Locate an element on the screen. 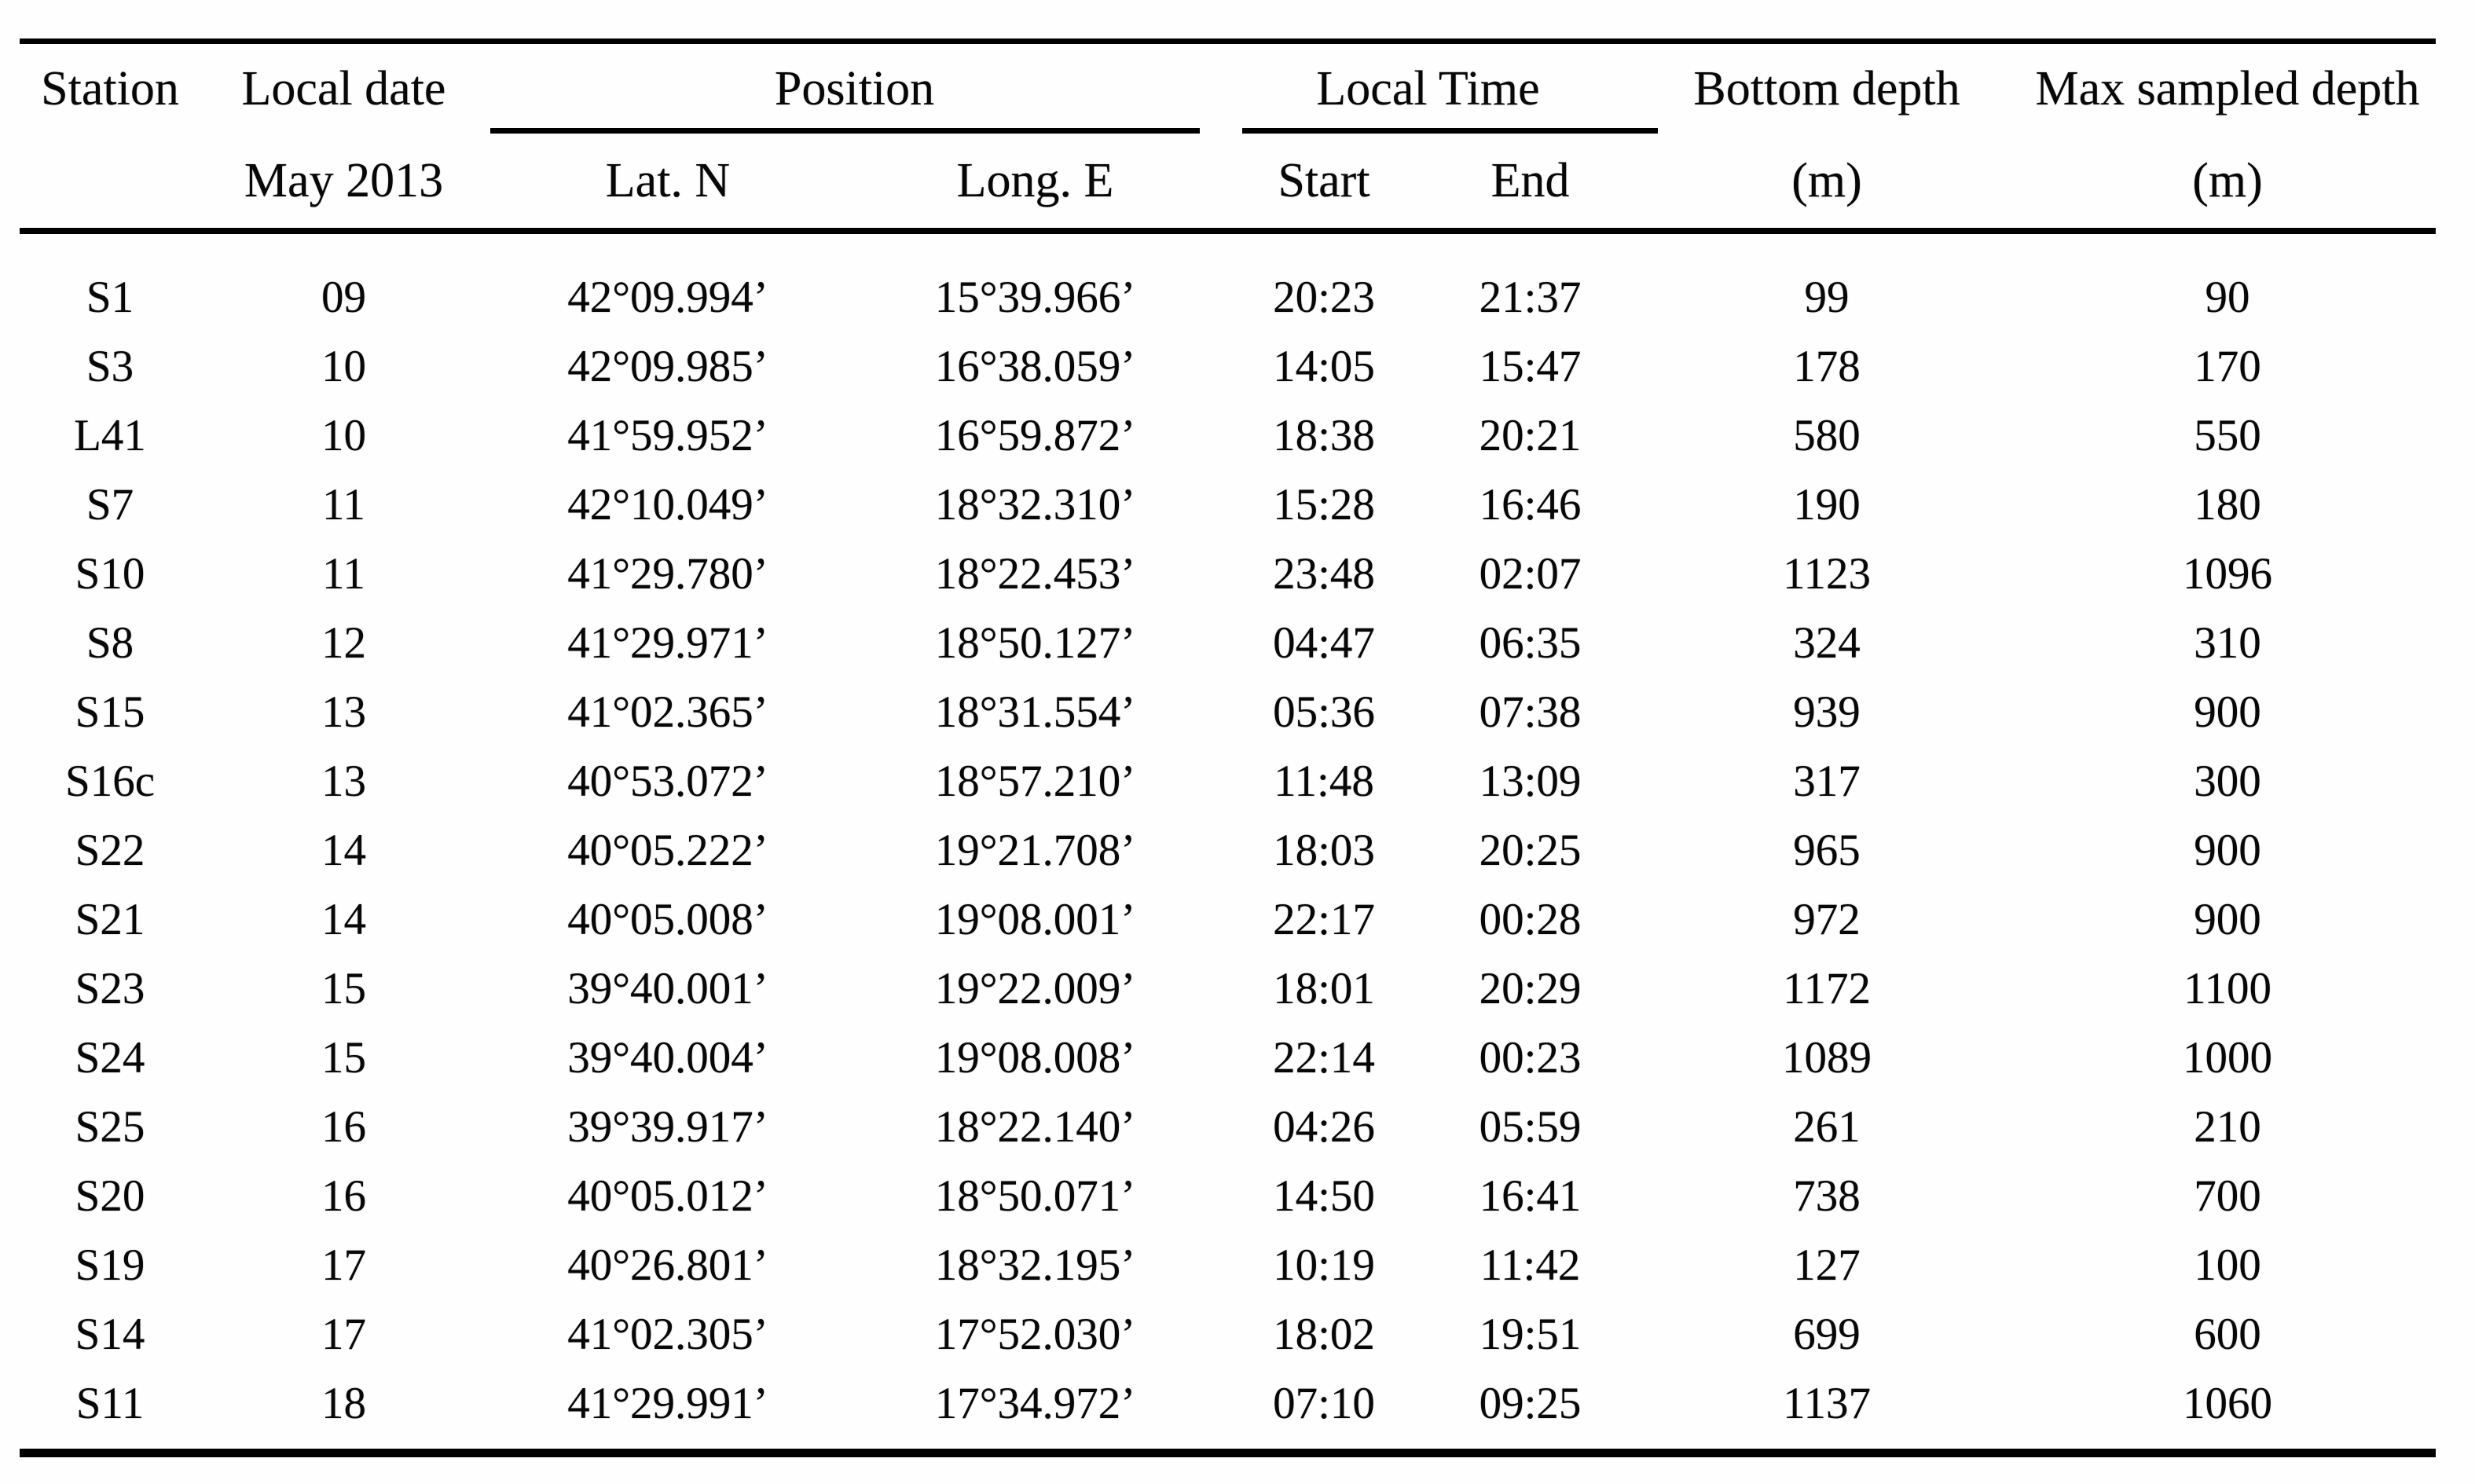 Image resolution: width=2475 pixels, height=1484 pixels. cell-start-time: 15:28 is located at coordinates (1324, 504).